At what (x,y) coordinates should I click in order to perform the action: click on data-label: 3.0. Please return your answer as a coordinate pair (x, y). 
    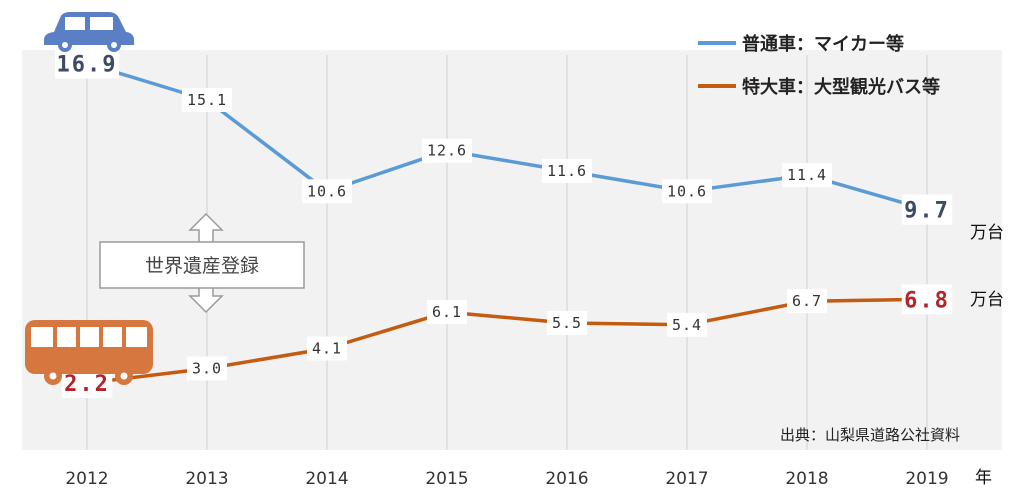
    Looking at the image, I should click on (207, 369).